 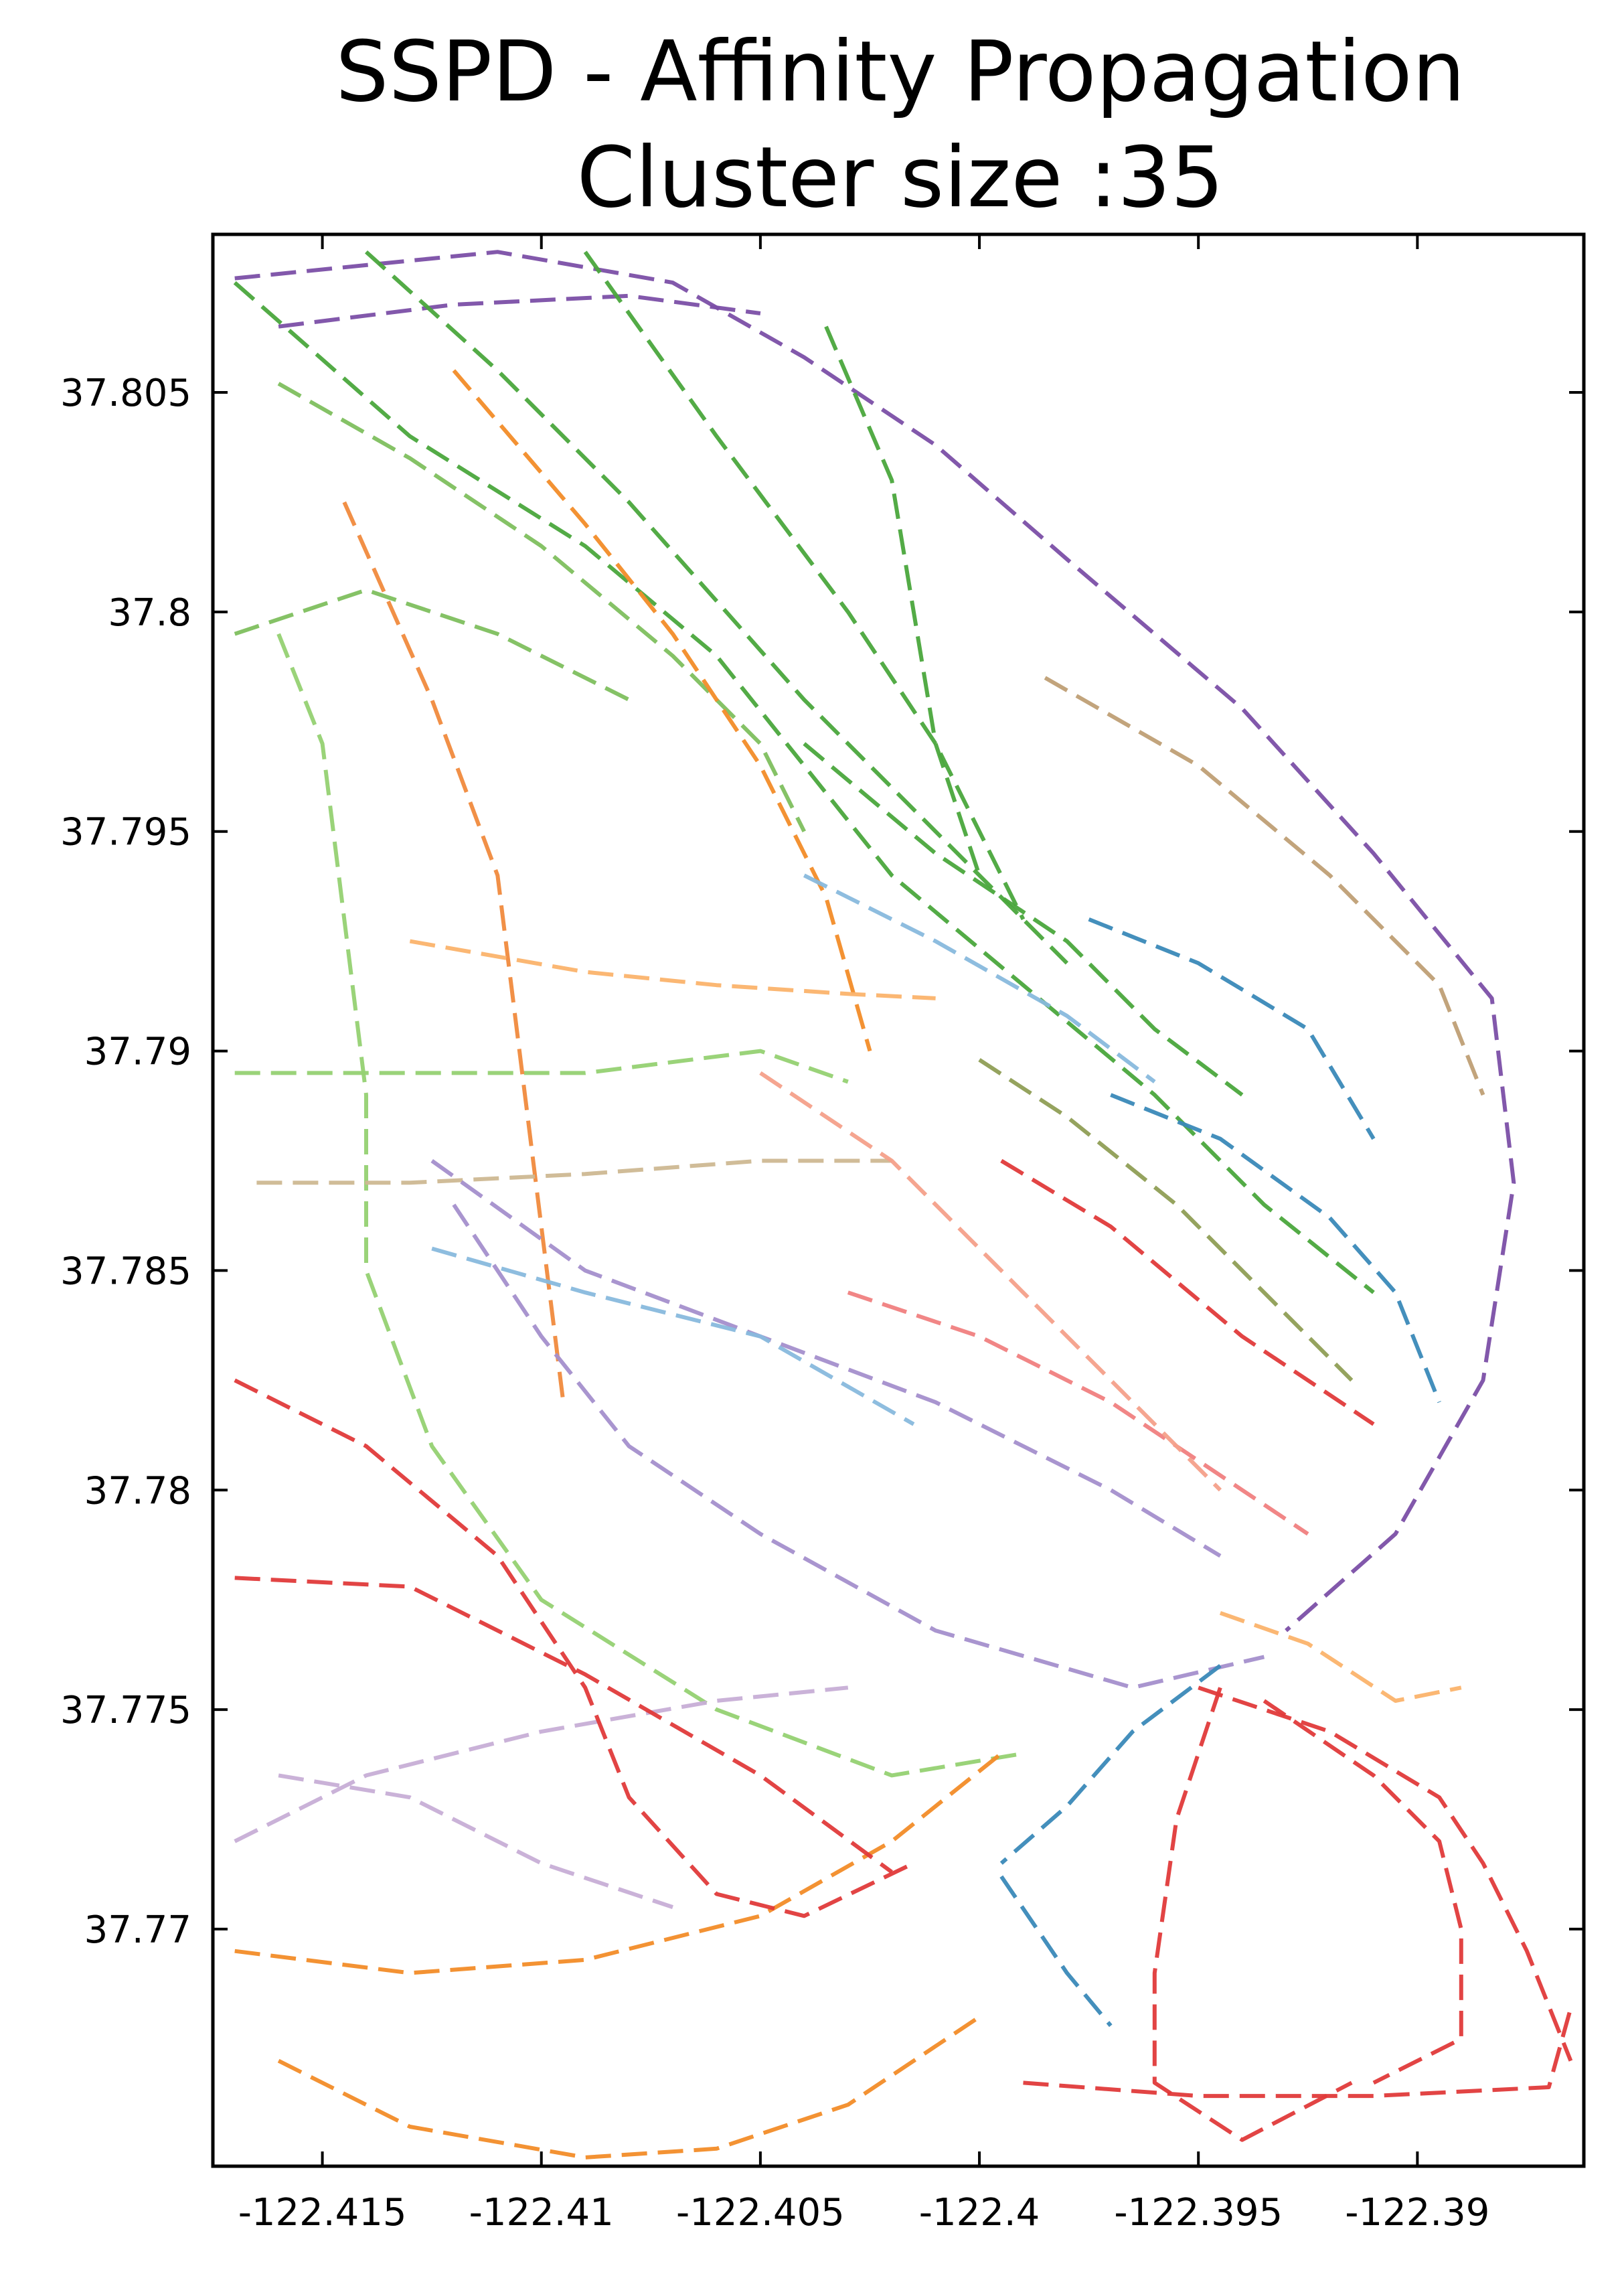 What do you see at coordinates (761, 2213) in the screenshot?
I see `x-tick-label-2: -122.405` at bounding box center [761, 2213].